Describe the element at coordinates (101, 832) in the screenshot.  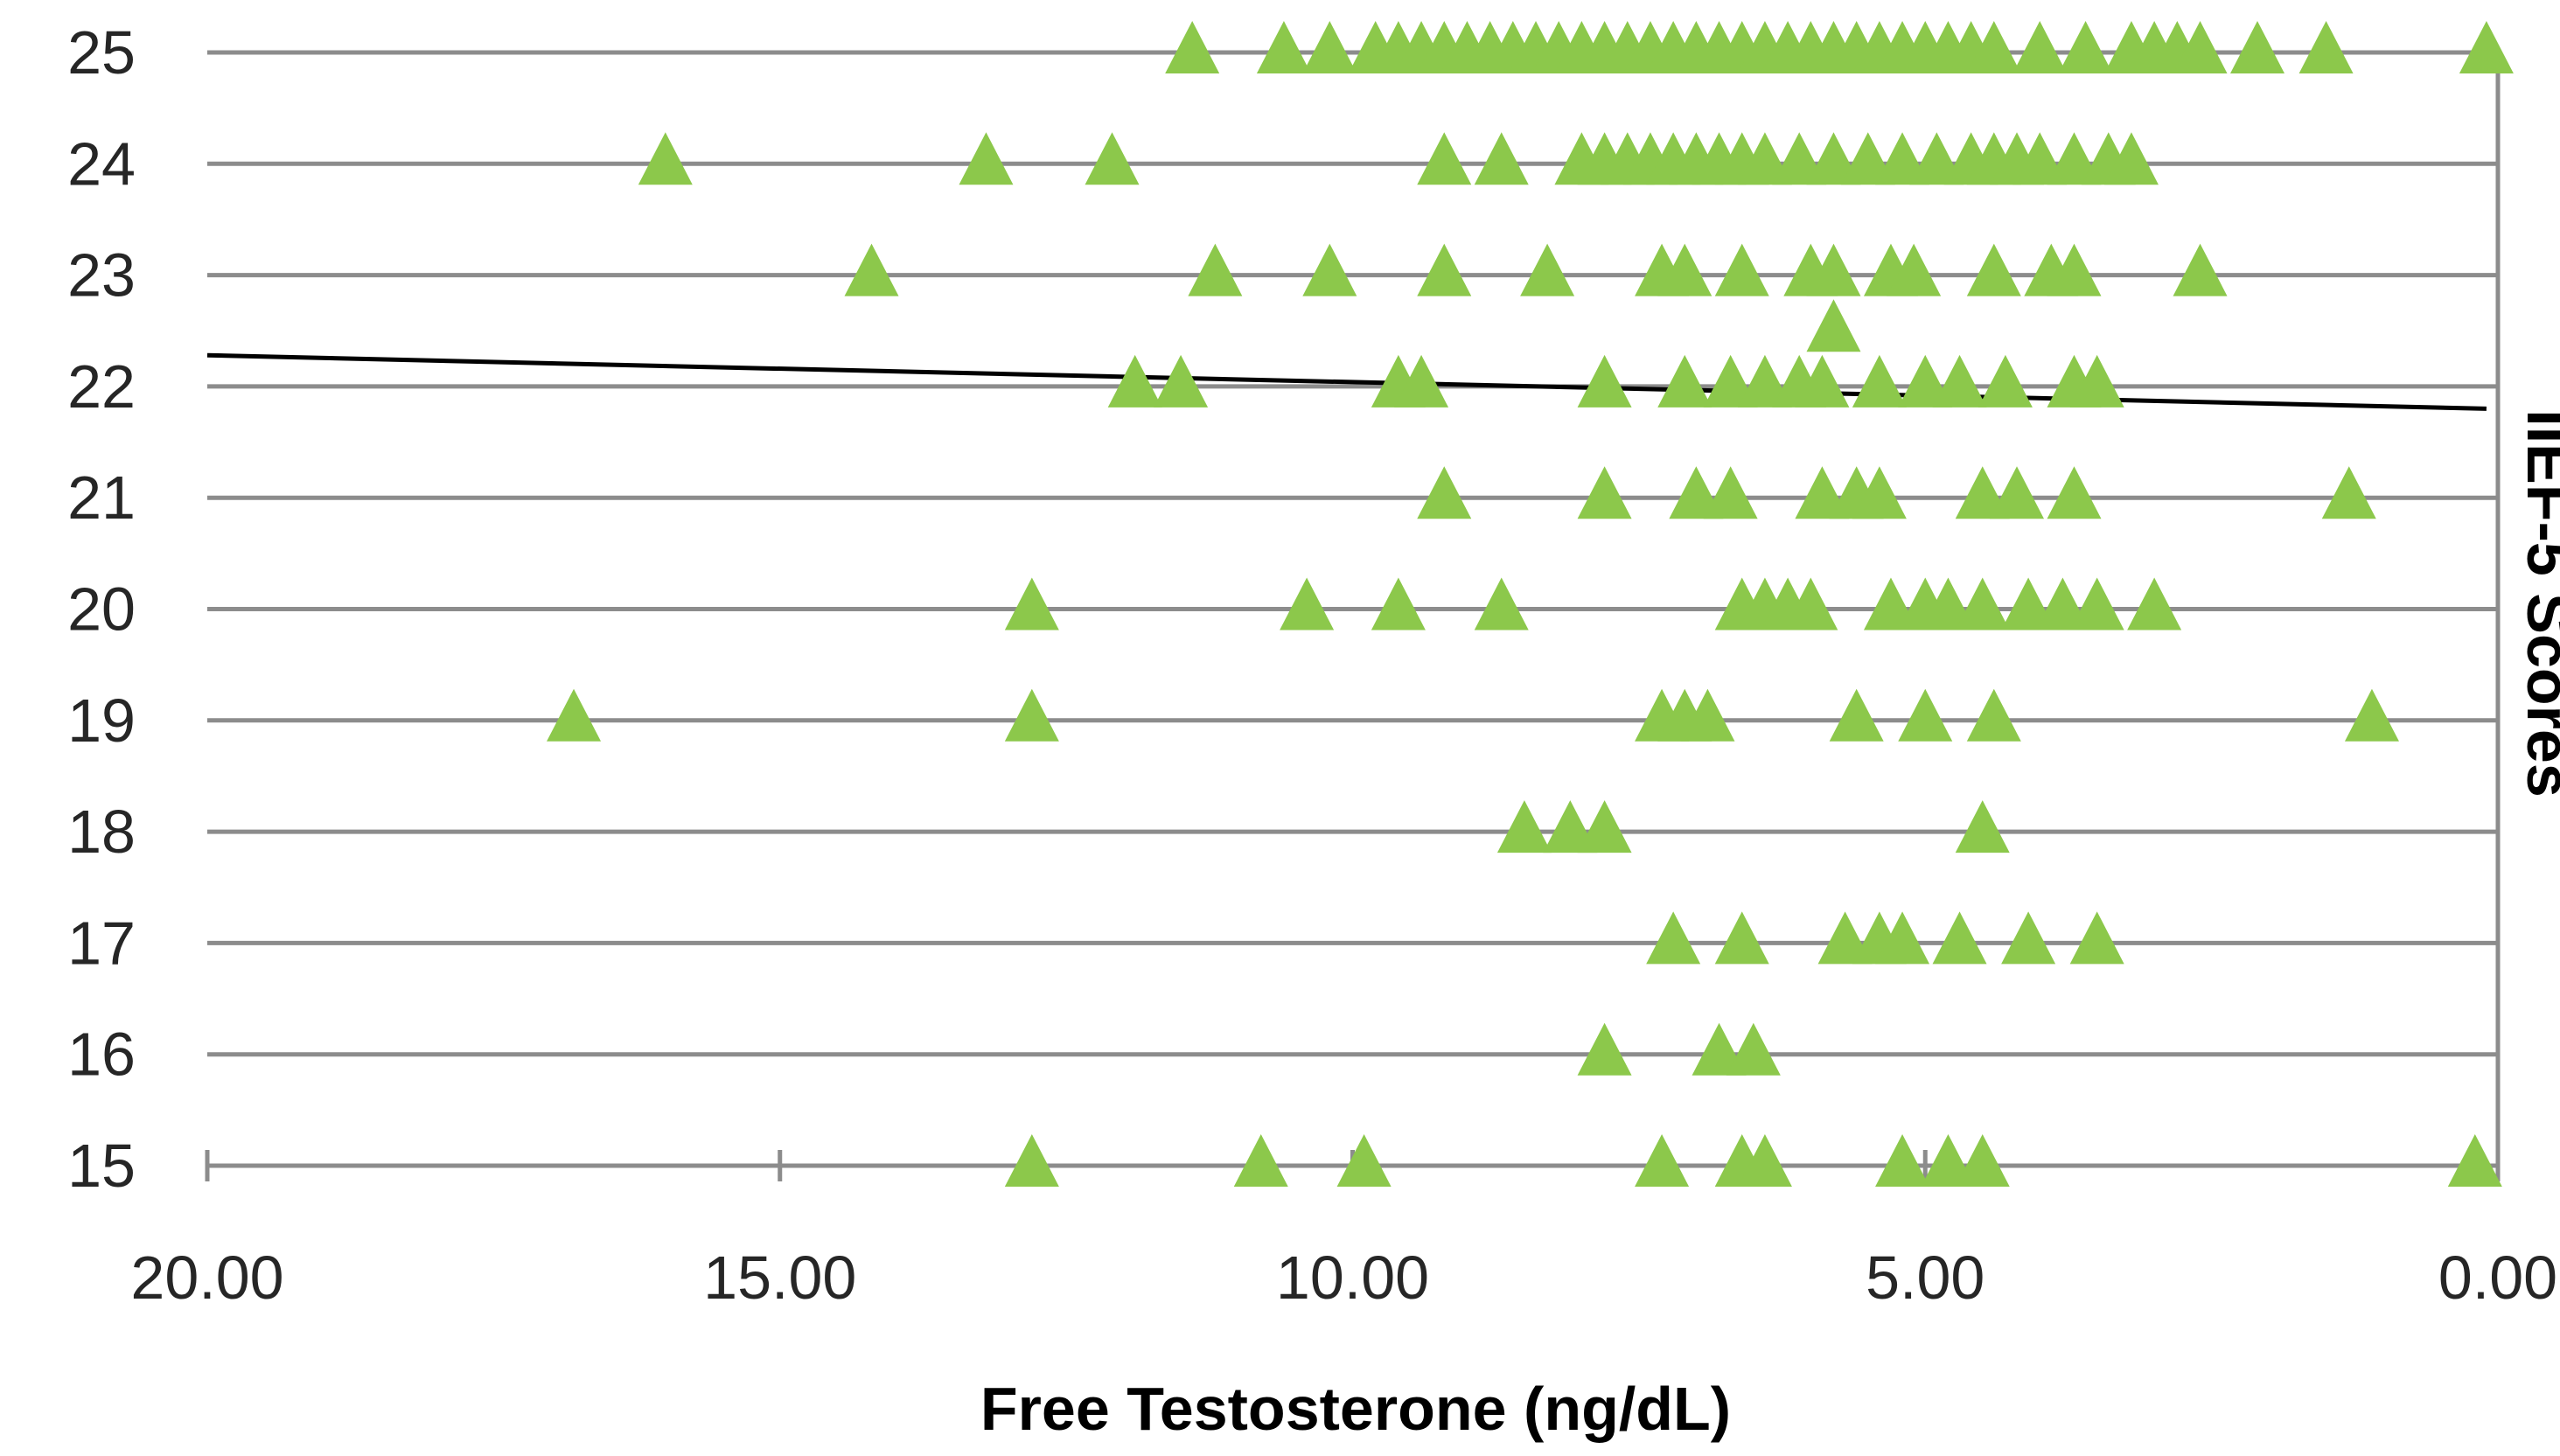
I see `y-tick-label-18: 18` at that location.